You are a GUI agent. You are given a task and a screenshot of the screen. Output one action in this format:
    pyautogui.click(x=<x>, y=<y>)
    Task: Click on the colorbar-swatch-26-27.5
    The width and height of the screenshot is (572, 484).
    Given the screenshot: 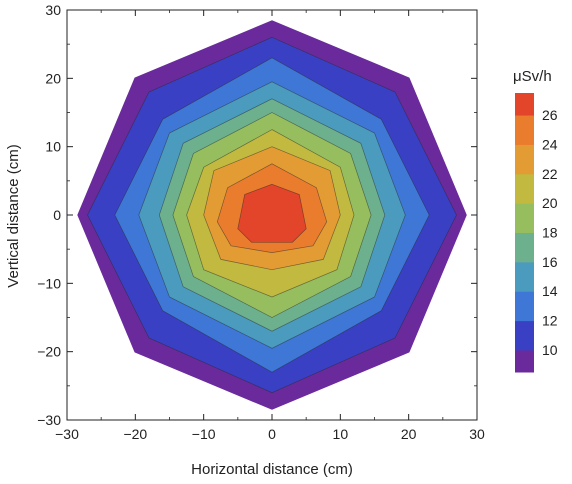 What is the action you would take?
    pyautogui.click(x=524, y=104)
    